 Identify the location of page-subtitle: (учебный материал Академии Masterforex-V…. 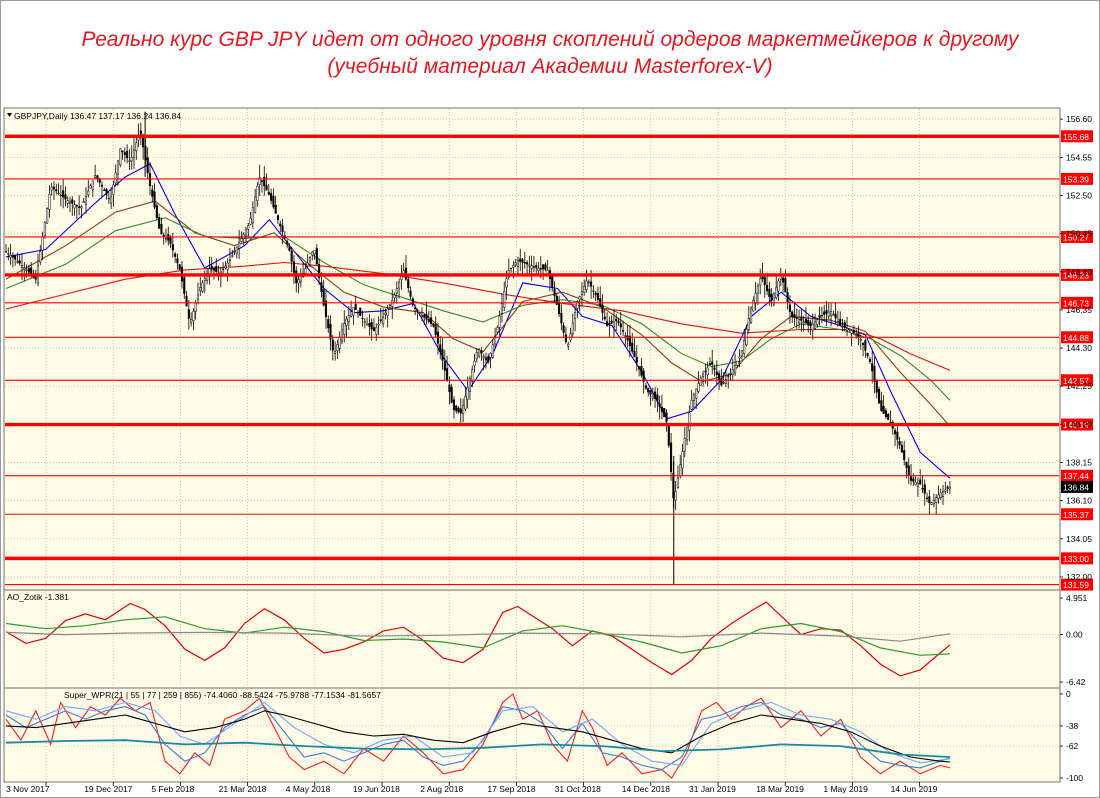
(550, 66).